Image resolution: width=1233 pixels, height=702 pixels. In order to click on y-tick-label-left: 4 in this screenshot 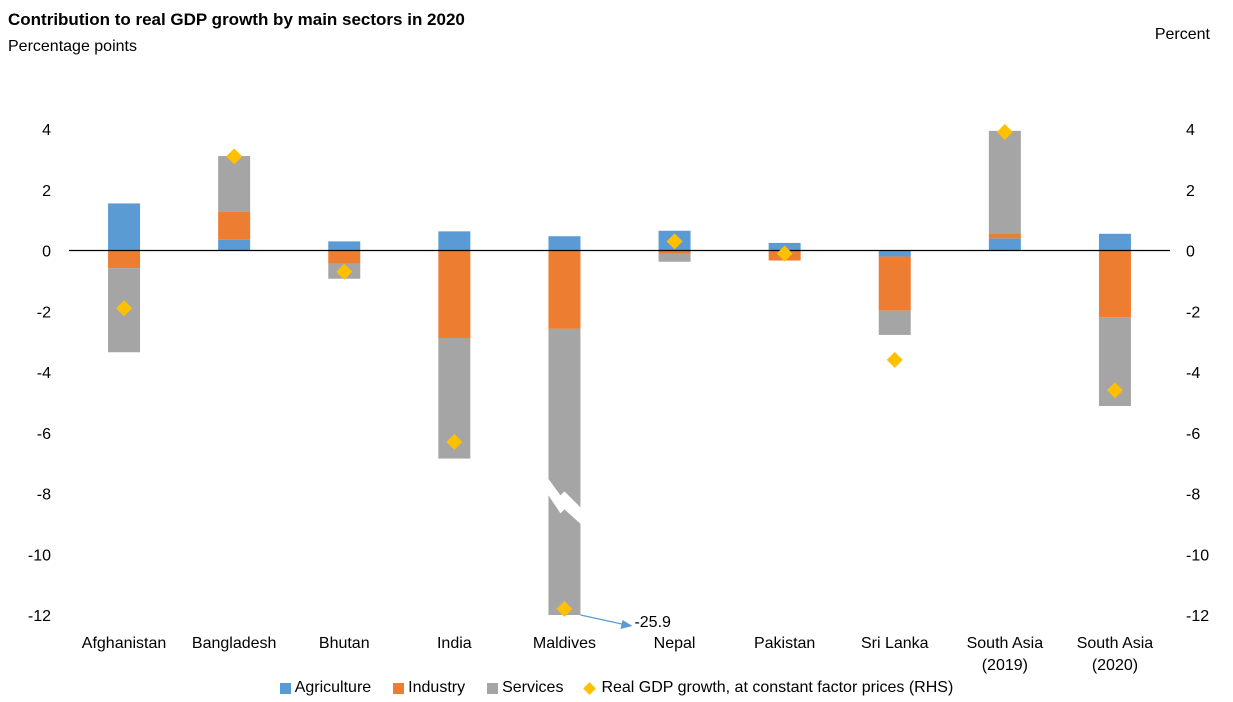, I will do `click(46, 130)`.